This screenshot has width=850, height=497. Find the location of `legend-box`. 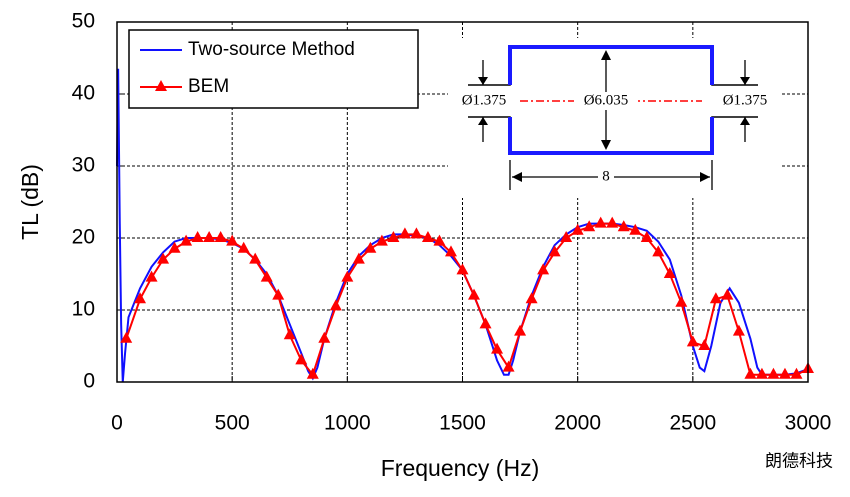

legend-box is located at coordinates (273, 69).